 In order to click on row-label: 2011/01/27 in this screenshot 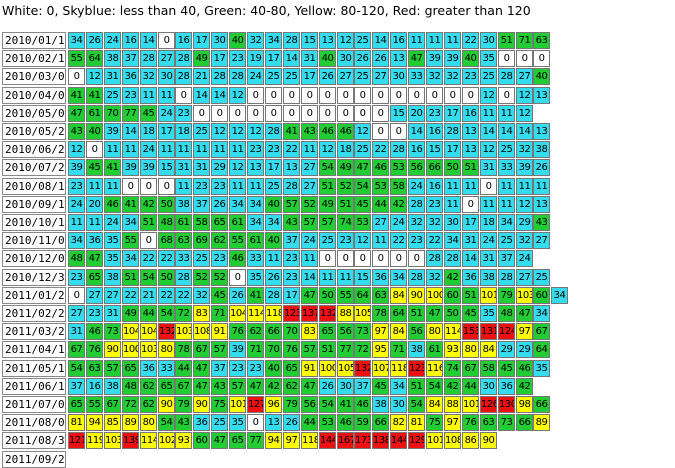, I will do `click(34, 295)`.